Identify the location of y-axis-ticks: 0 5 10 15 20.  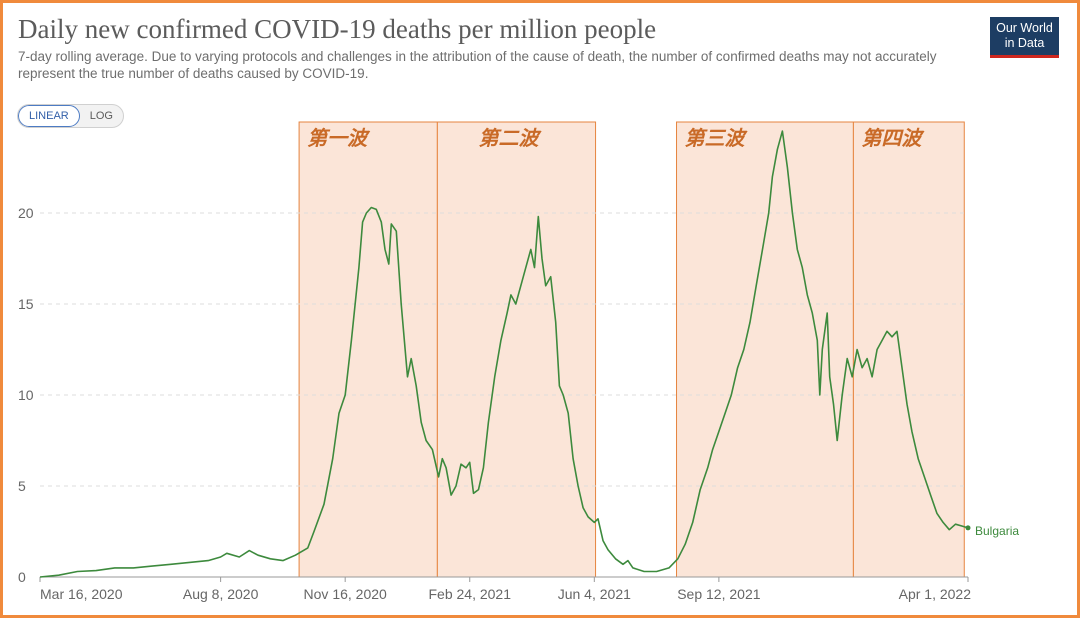
(26, 395).